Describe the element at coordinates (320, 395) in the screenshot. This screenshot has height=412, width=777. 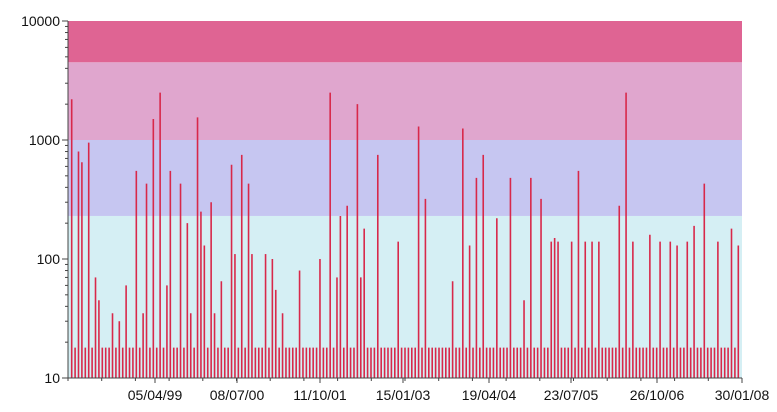
I see `x-tick-label: 11/10/01` at that location.